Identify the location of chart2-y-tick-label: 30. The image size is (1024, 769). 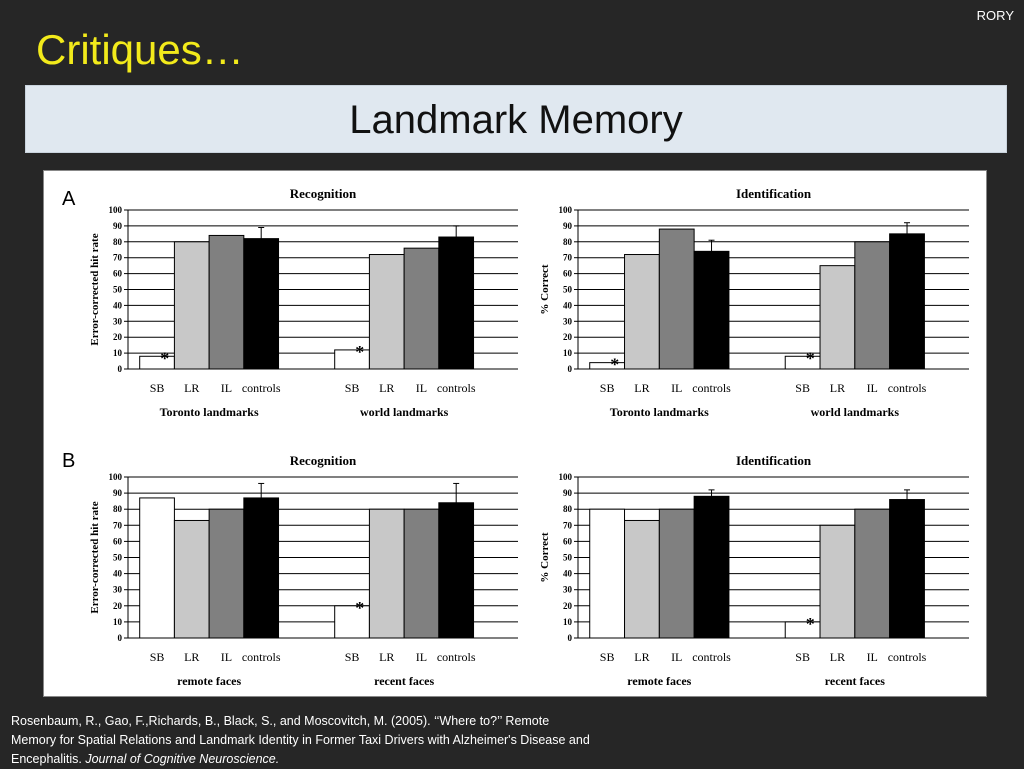
(568, 321).